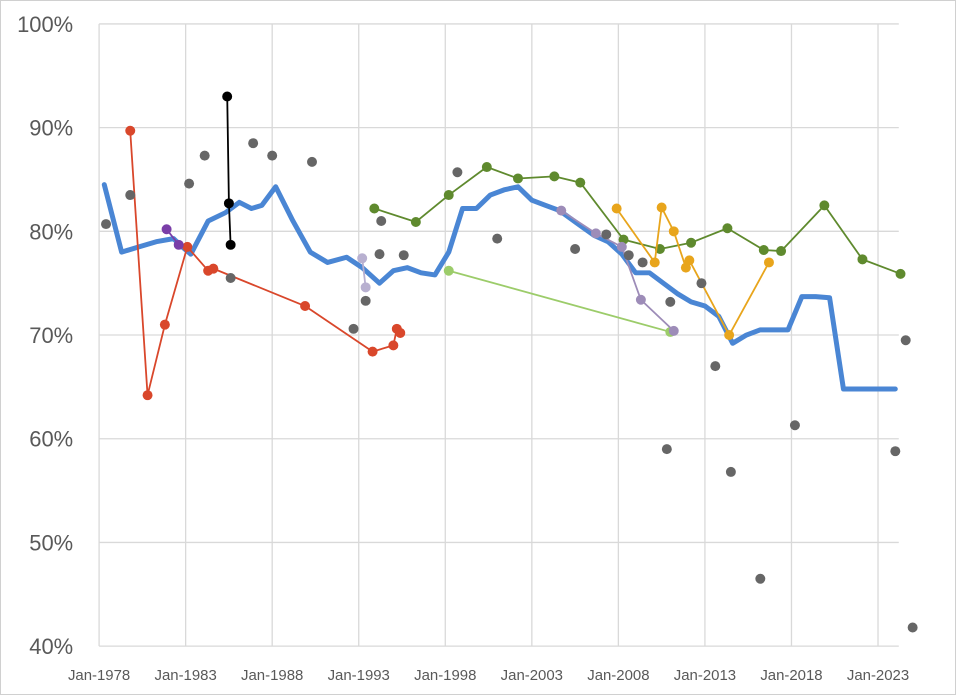 This screenshot has width=956, height=695. I want to click on x-tick-label: Jan-1983, so click(185, 675).